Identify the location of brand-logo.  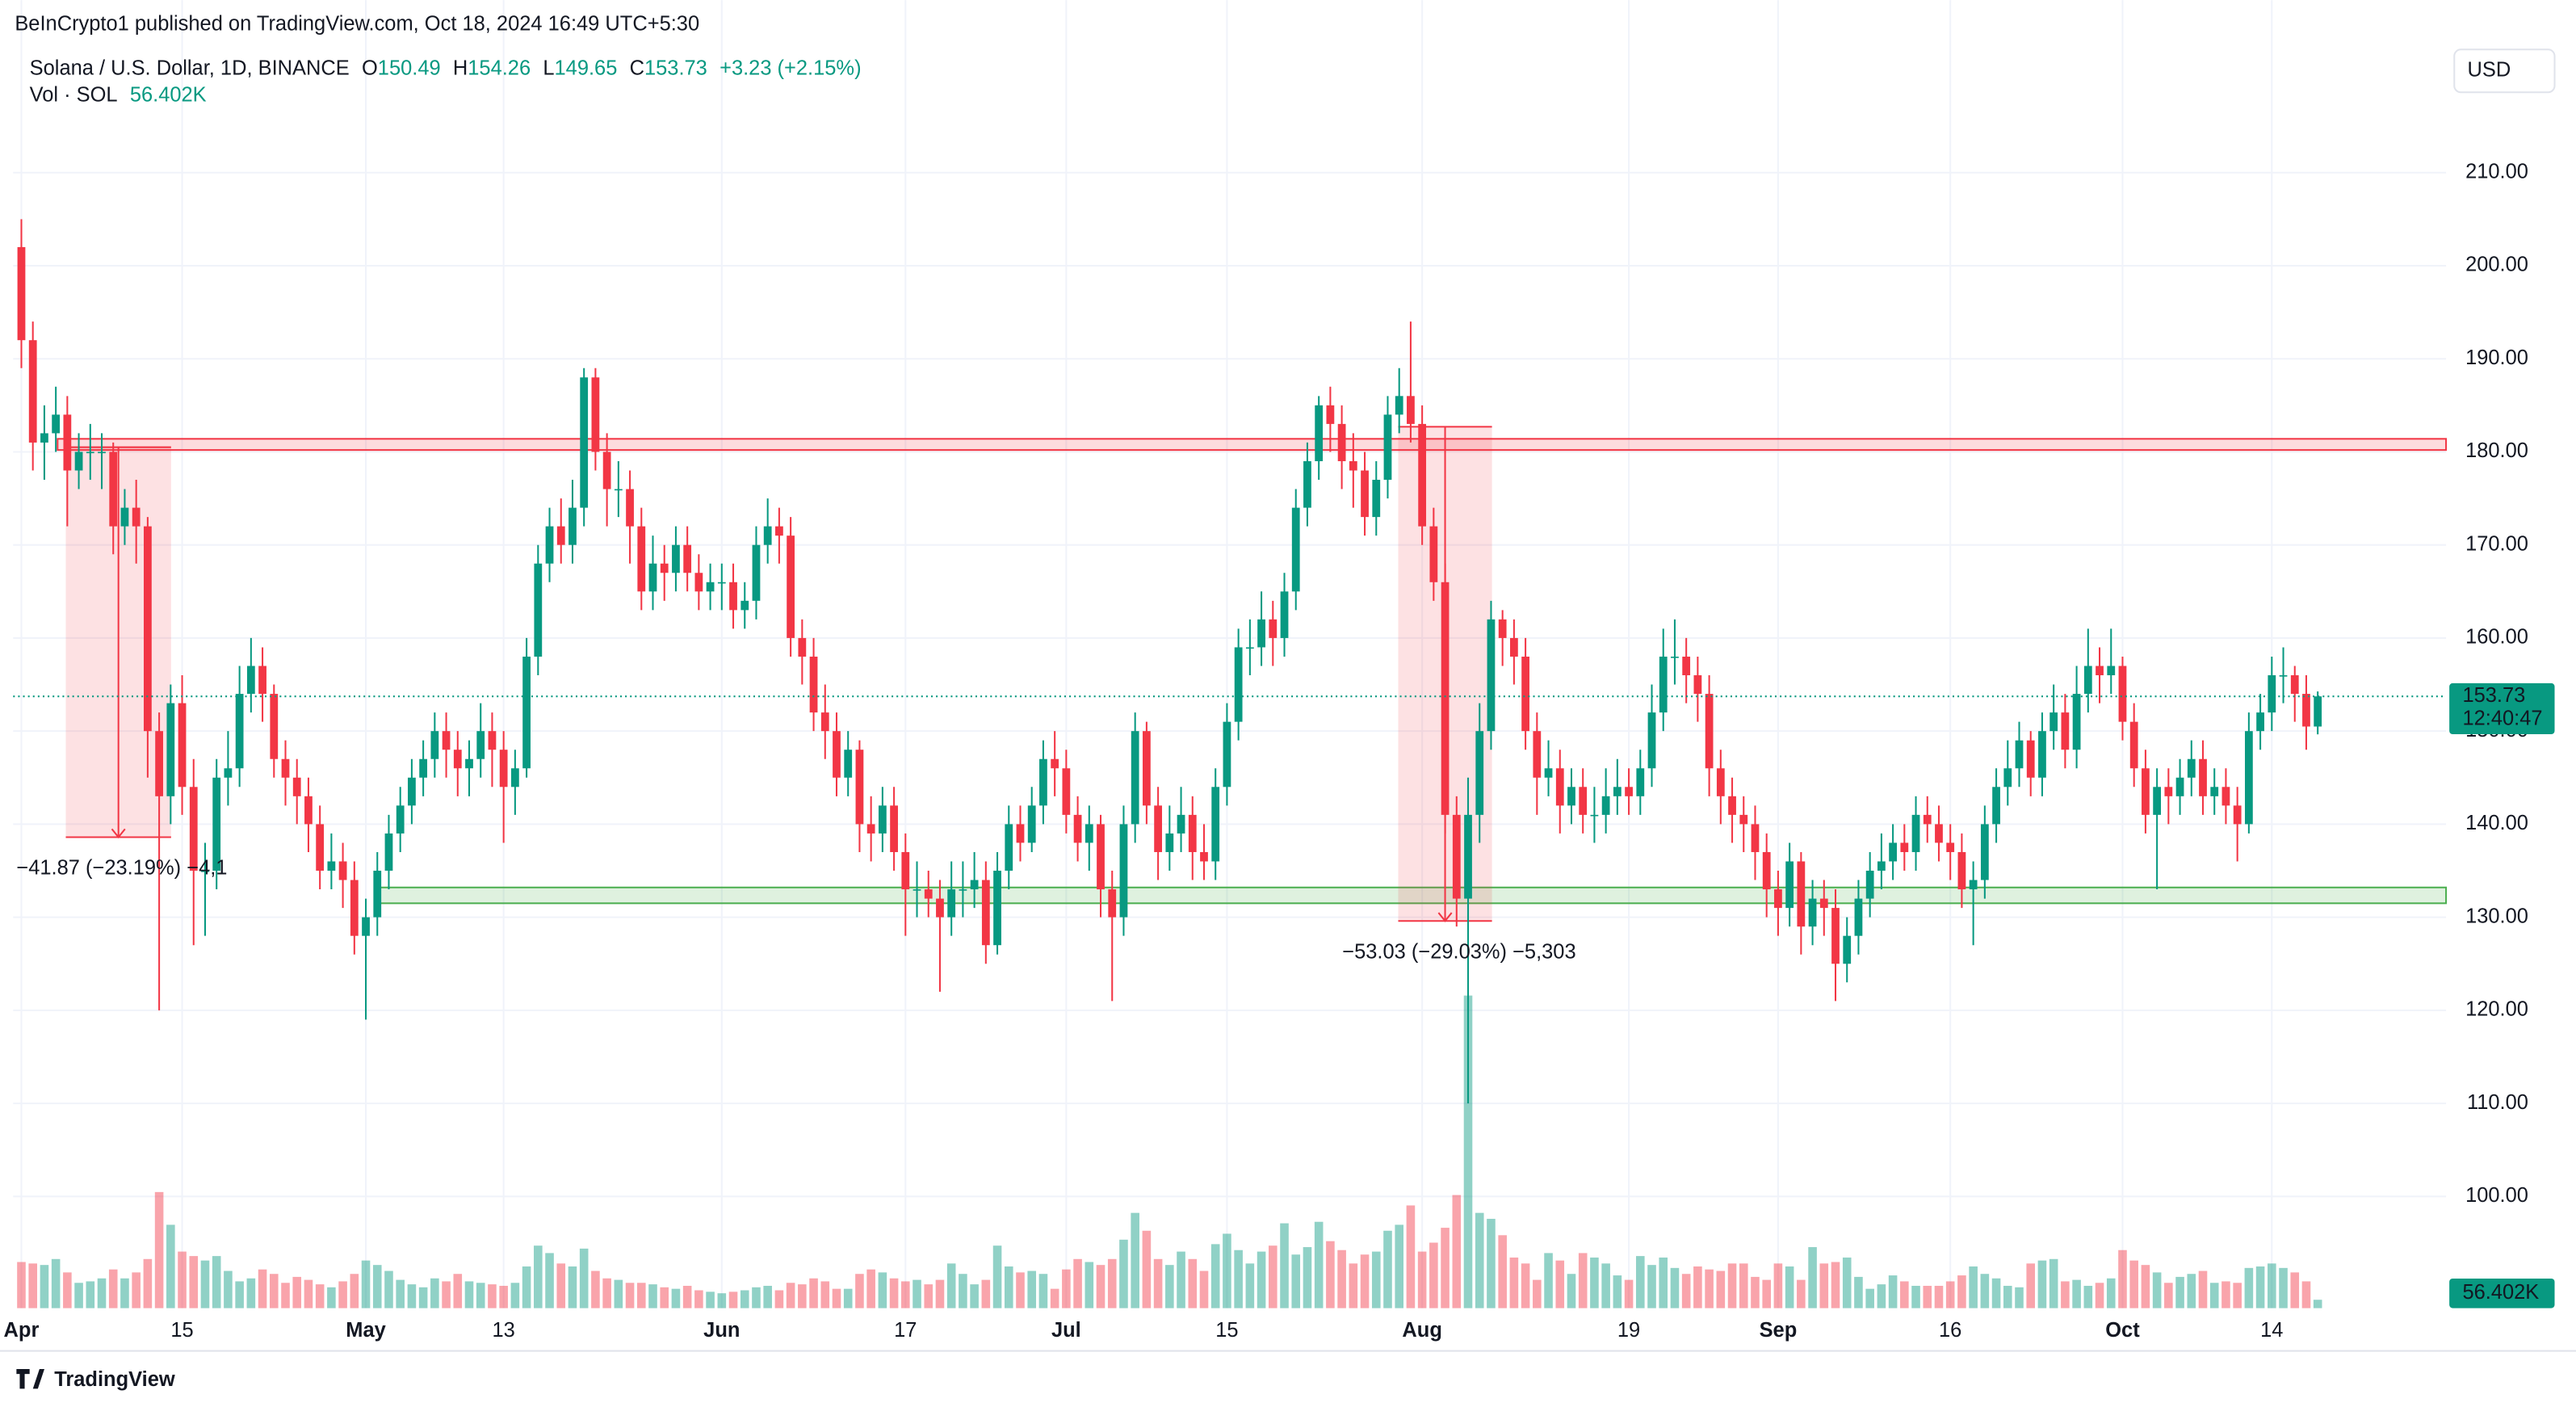
(30, 1378).